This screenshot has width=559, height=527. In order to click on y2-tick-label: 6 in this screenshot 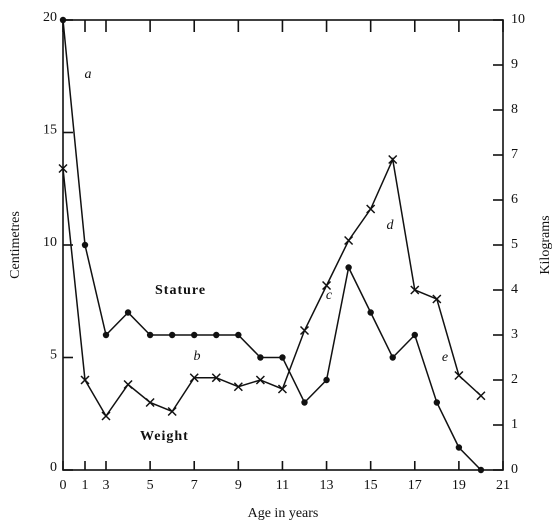, I will do `click(514, 199)`.